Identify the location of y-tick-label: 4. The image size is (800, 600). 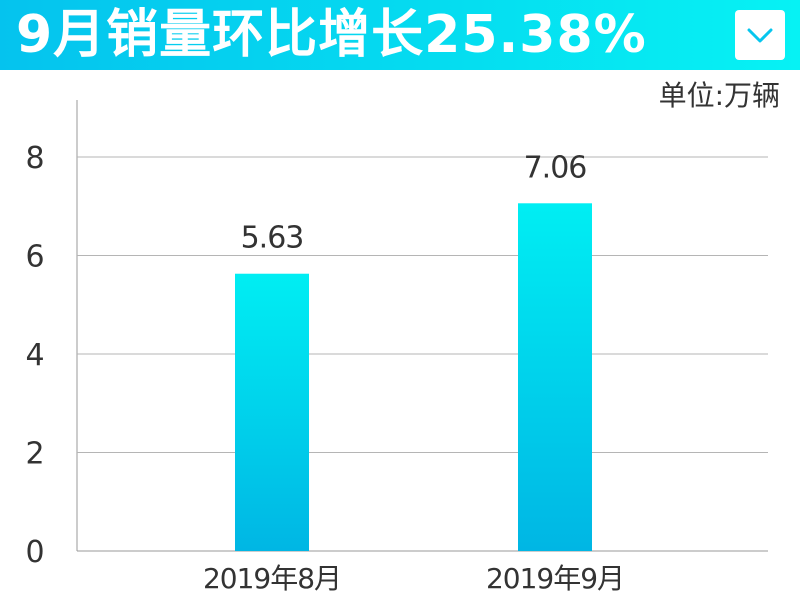
(34, 355).